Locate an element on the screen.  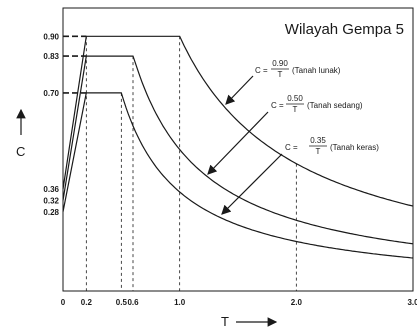
x-tick-label: 0.6 is located at coordinates (133, 302).